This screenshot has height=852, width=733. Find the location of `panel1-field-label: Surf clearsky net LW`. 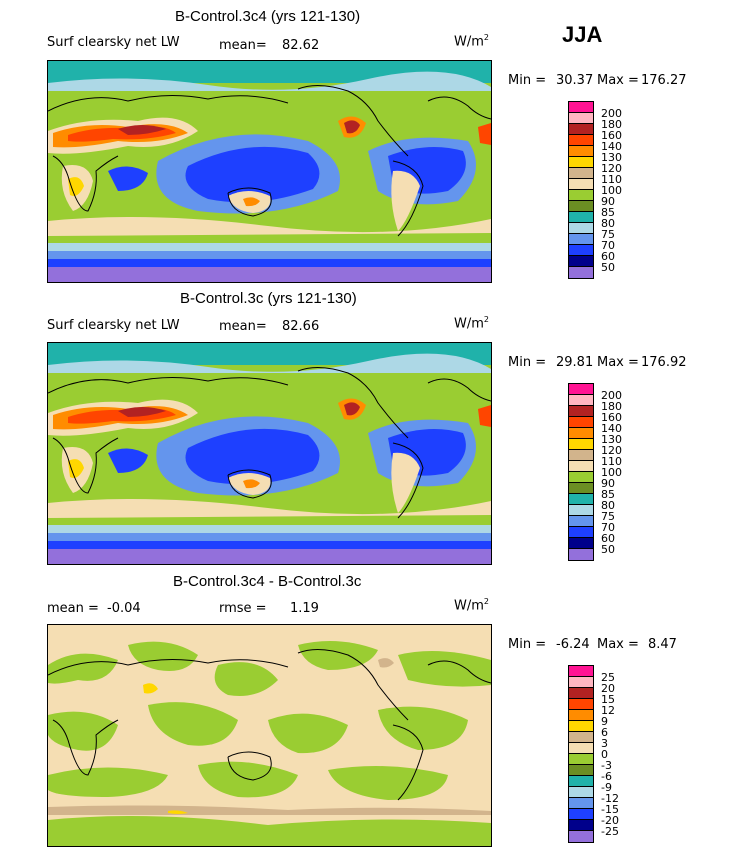

panel1-field-label: Surf clearsky net LW is located at coordinates (113, 42).